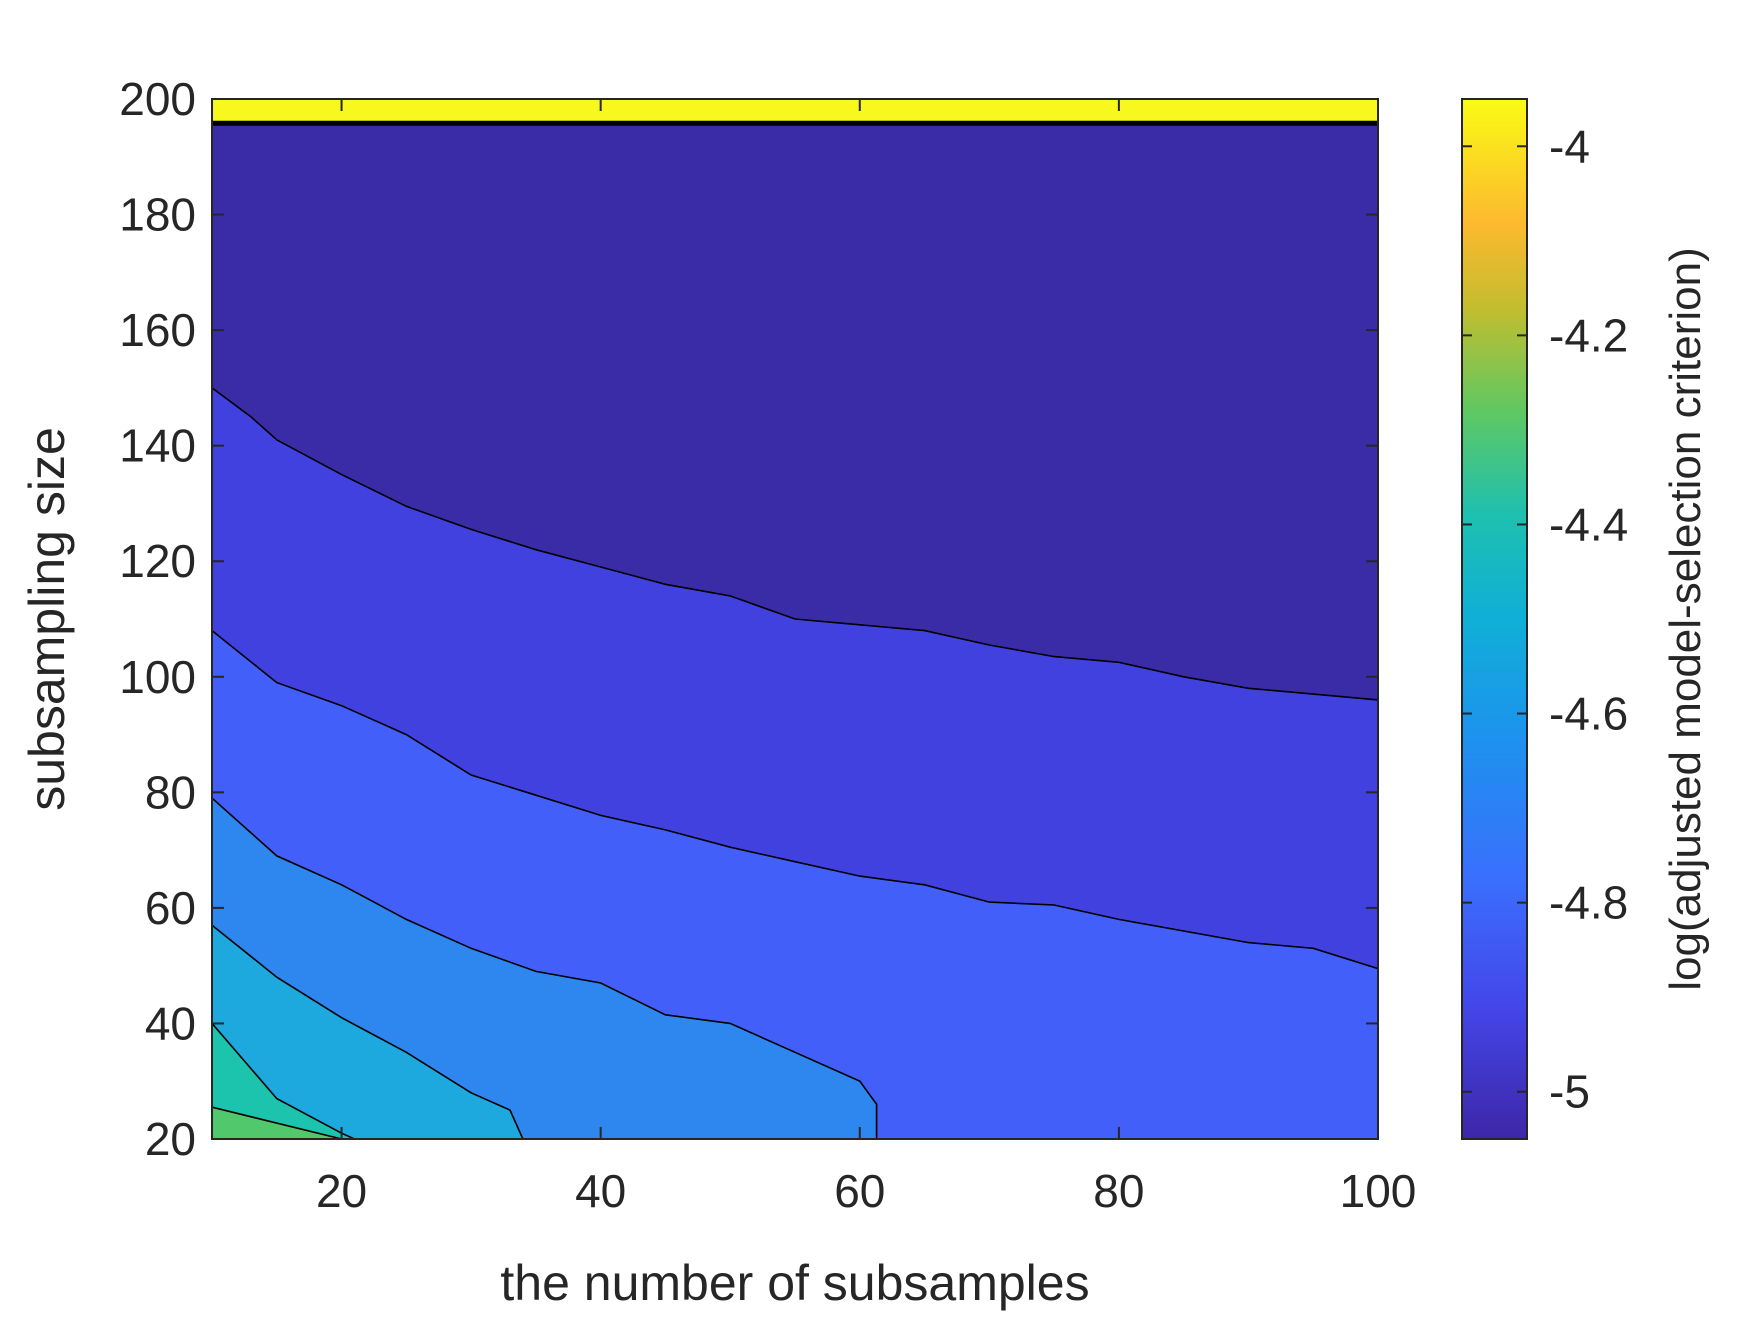 The width and height of the screenshot is (1750, 1318). What do you see at coordinates (1118, 1191) in the screenshot?
I see `x-tick-label: 80` at bounding box center [1118, 1191].